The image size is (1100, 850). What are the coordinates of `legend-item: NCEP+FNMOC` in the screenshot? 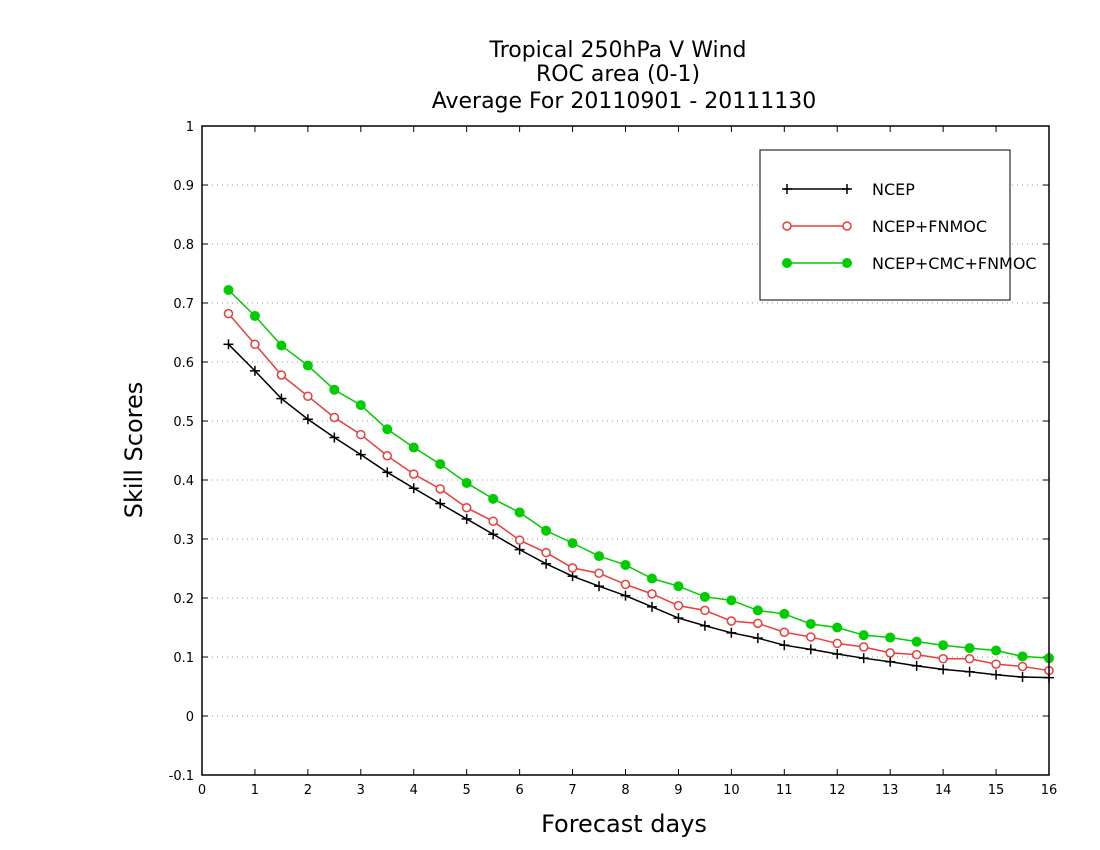 It's located at (884, 226).